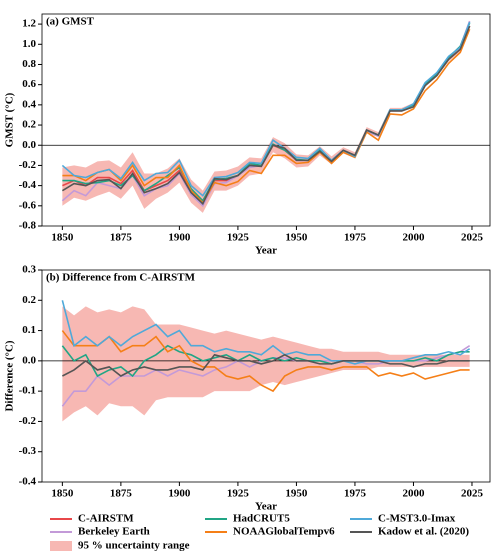 Image resolution: width=500 pixels, height=557 pixels. I want to click on y-tick-label: 0.6, so click(29, 84).